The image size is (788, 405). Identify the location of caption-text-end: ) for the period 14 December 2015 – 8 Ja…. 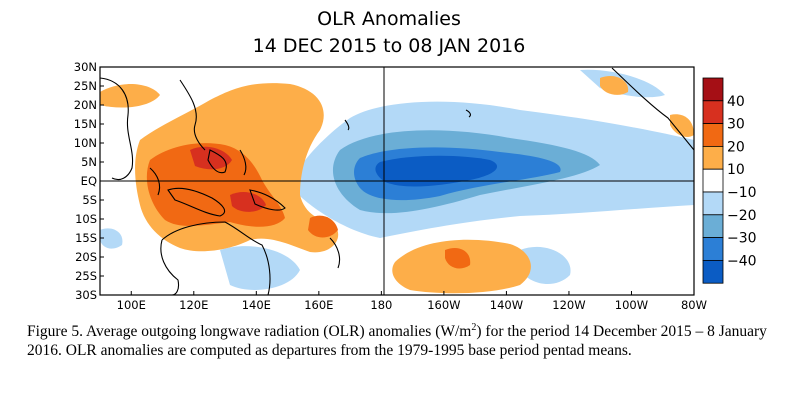
(397, 341).